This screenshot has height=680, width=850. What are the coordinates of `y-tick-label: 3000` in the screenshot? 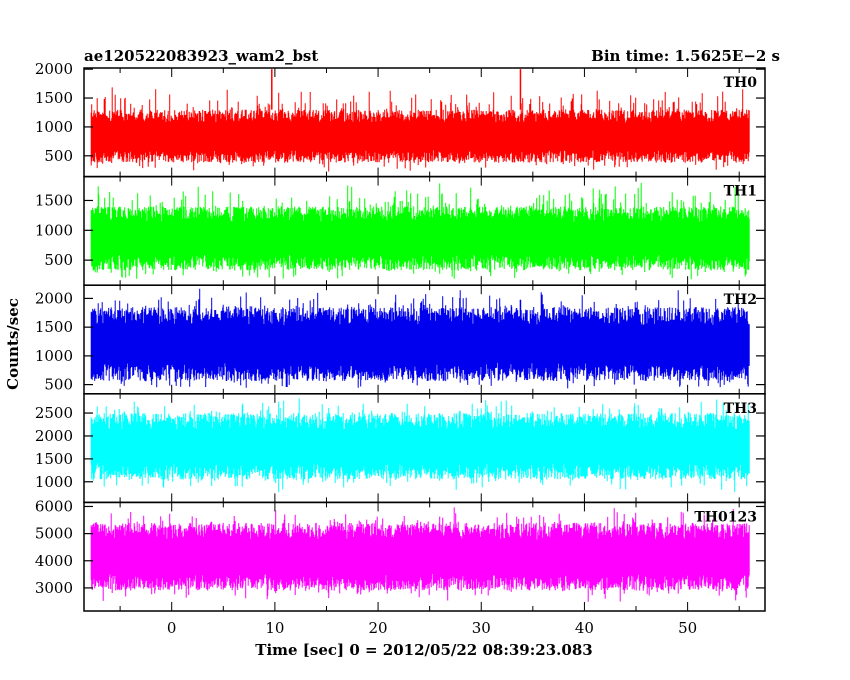 It's located at (54, 588).